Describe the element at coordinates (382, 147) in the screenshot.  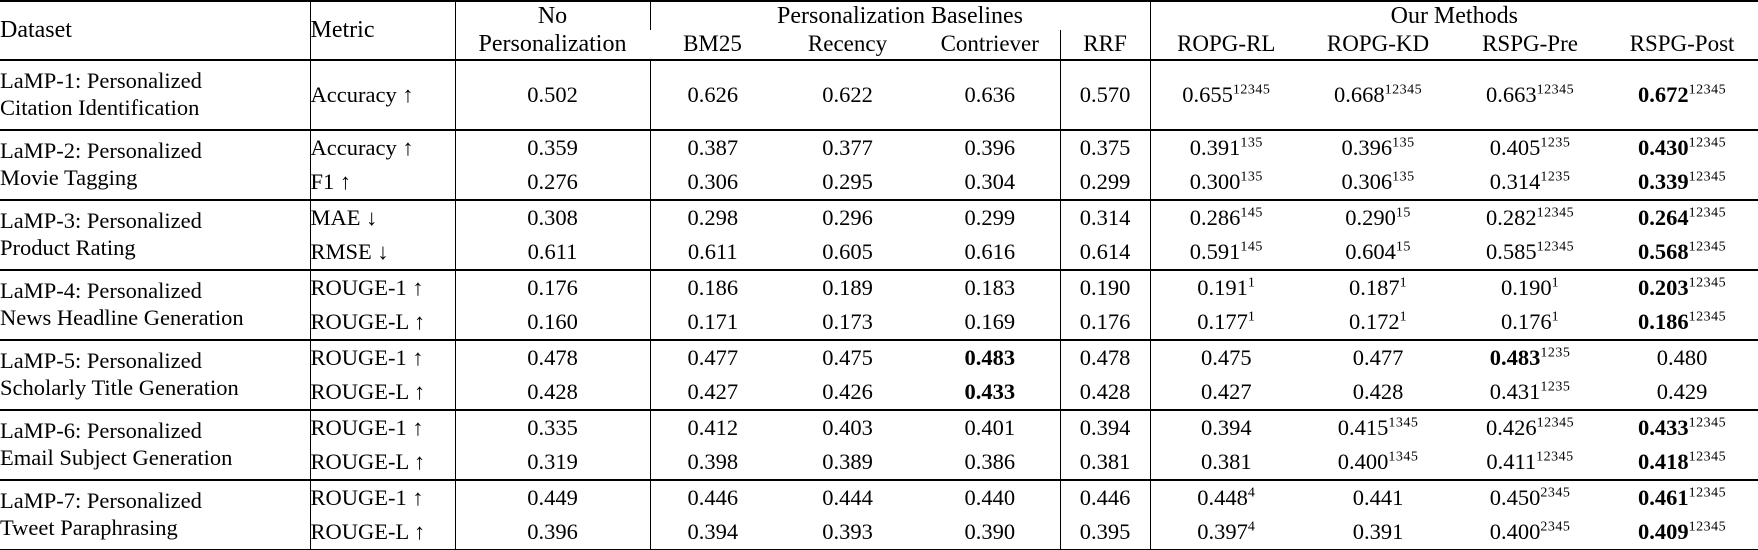
I see `metric-cell: Accuracy ↑` at that location.